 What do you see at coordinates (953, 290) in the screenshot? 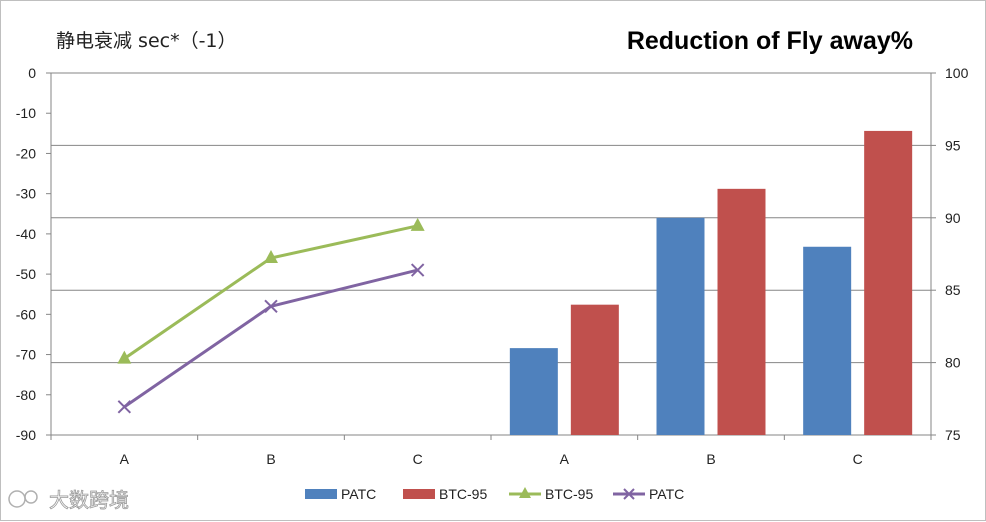
I see `right-tick-label: 85` at bounding box center [953, 290].